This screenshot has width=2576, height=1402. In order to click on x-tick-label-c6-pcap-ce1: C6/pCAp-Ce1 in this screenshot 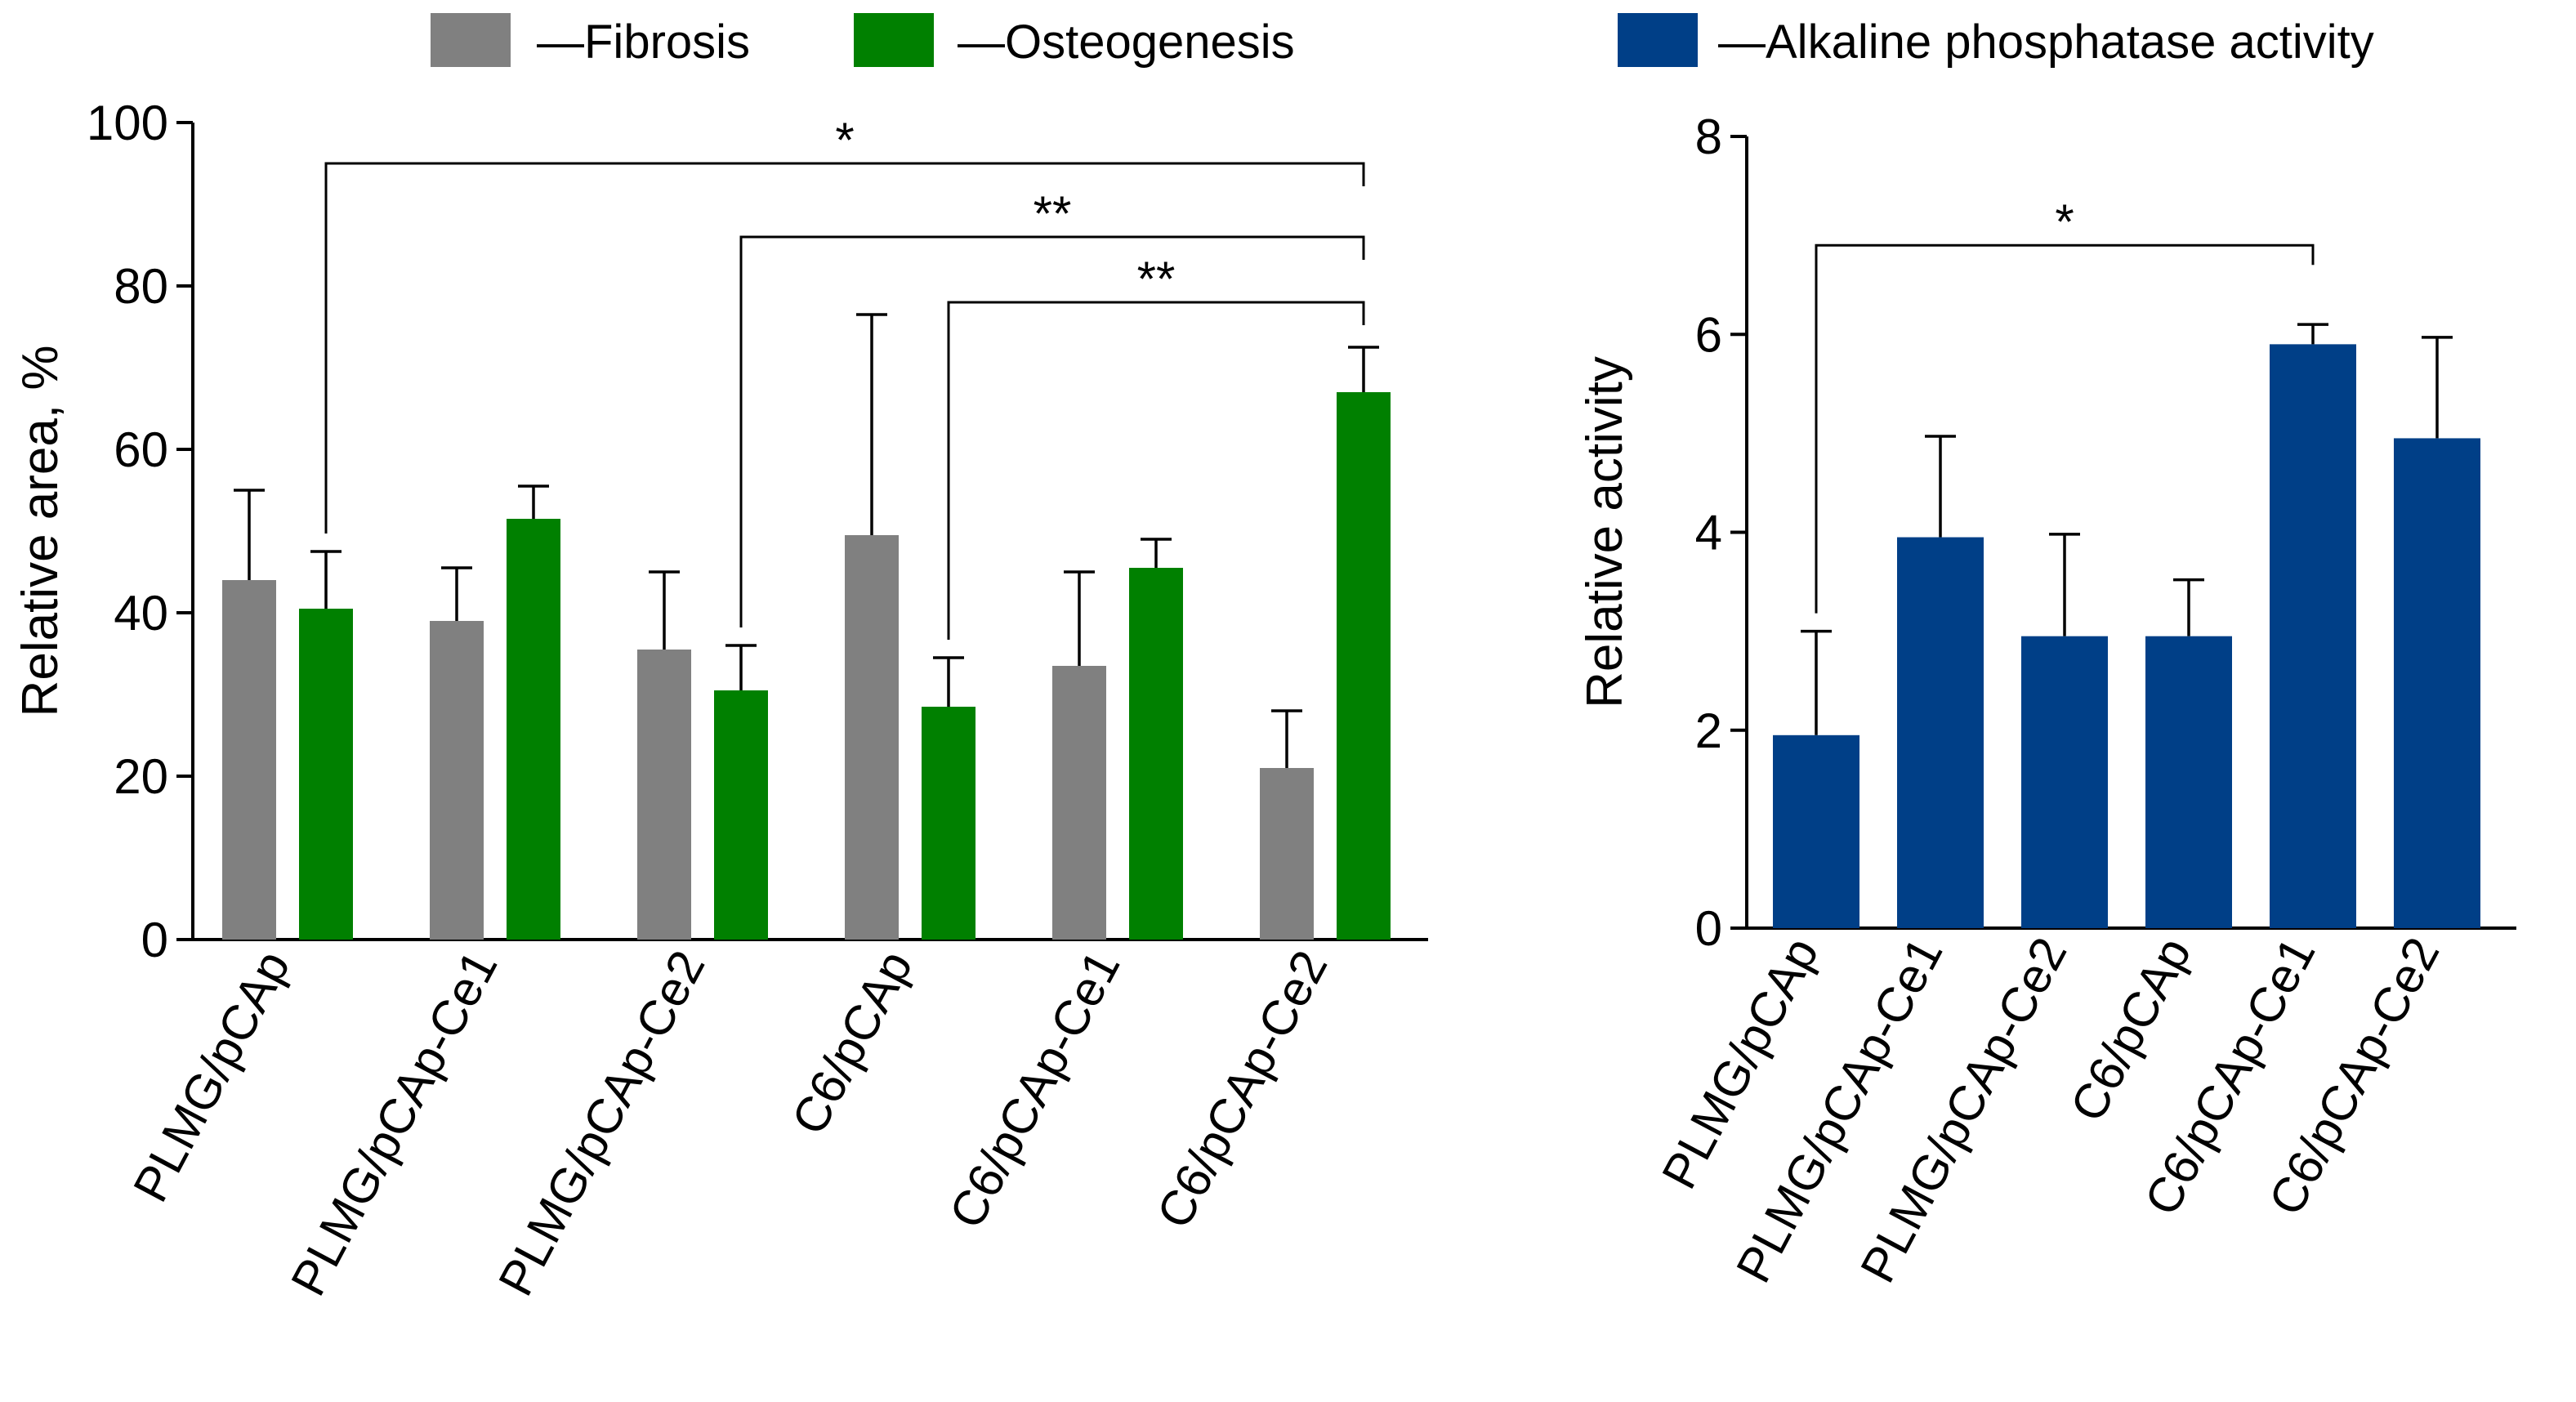, I will do `click(1035, 1089)`.